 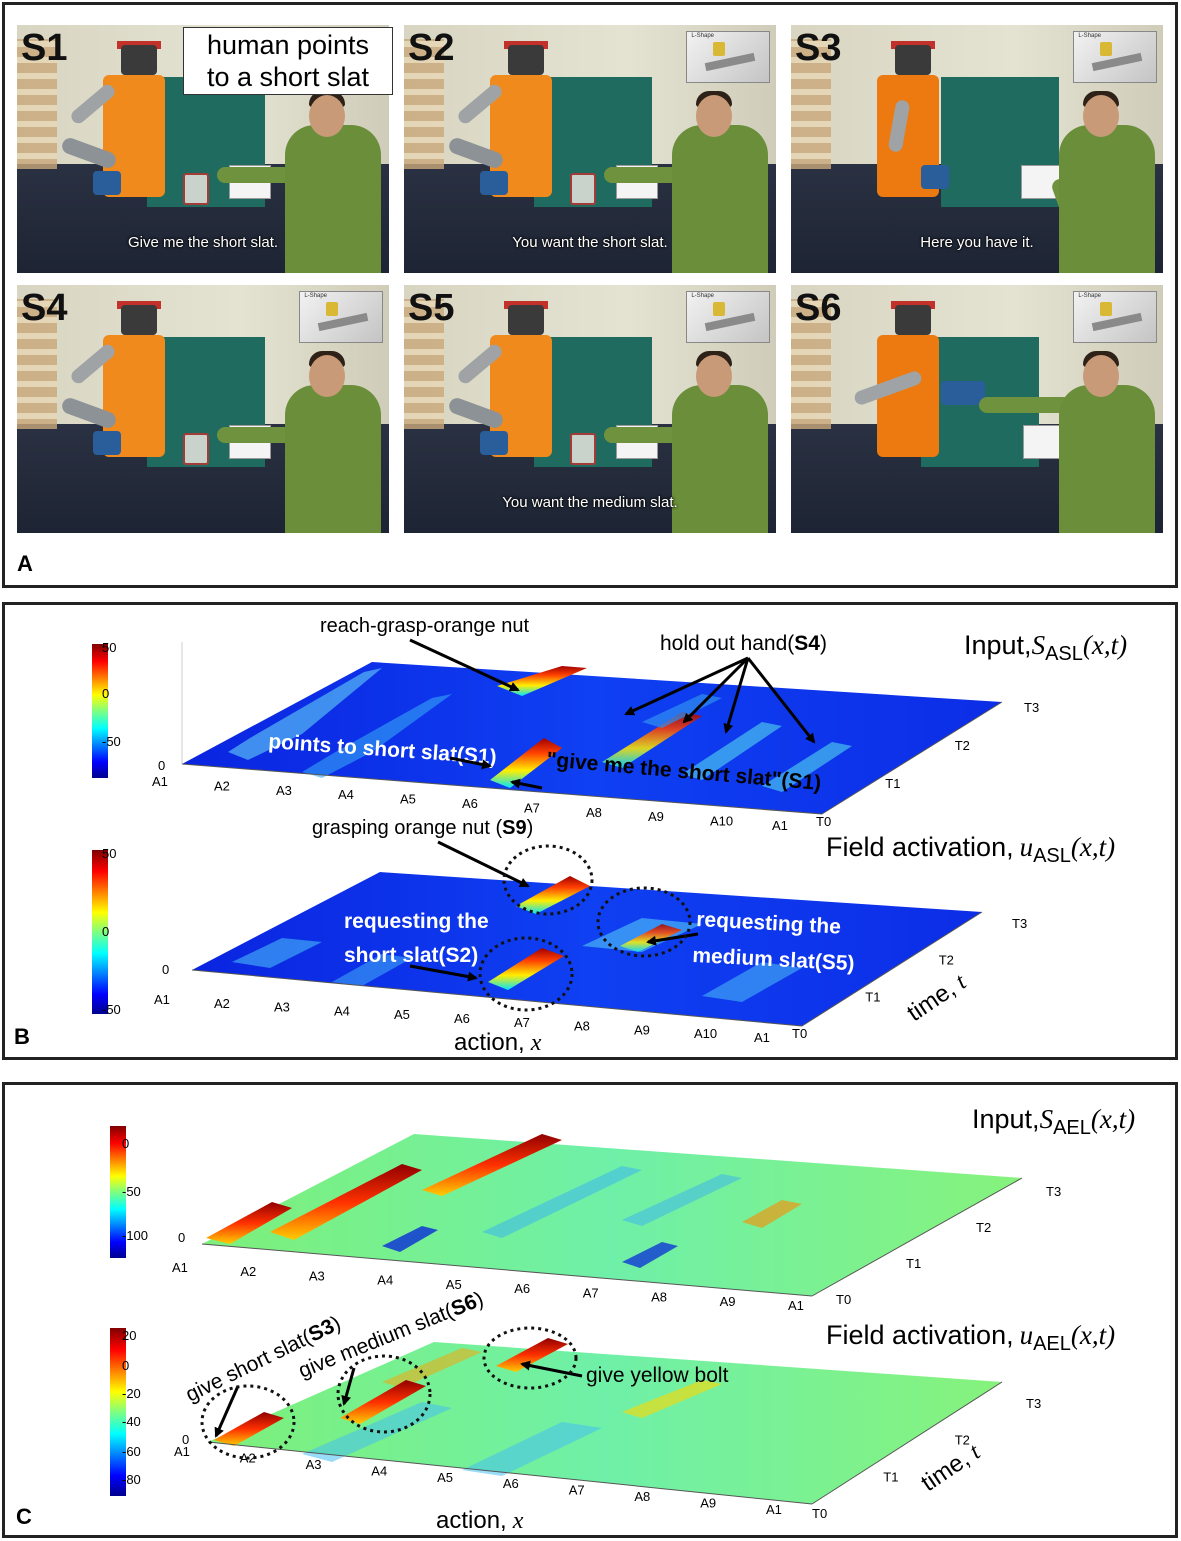 I want to click on ann-requesting-short-slat: requesting the short slat(S2), so click(x=419, y=938).